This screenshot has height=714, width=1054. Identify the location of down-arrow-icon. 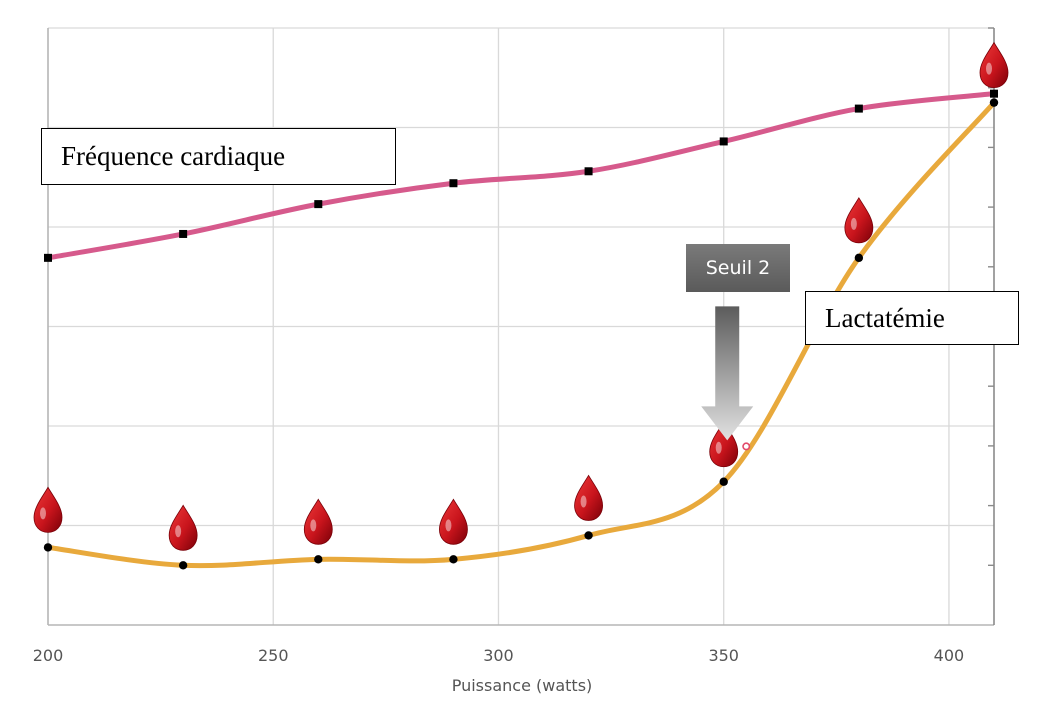
(727, 373).